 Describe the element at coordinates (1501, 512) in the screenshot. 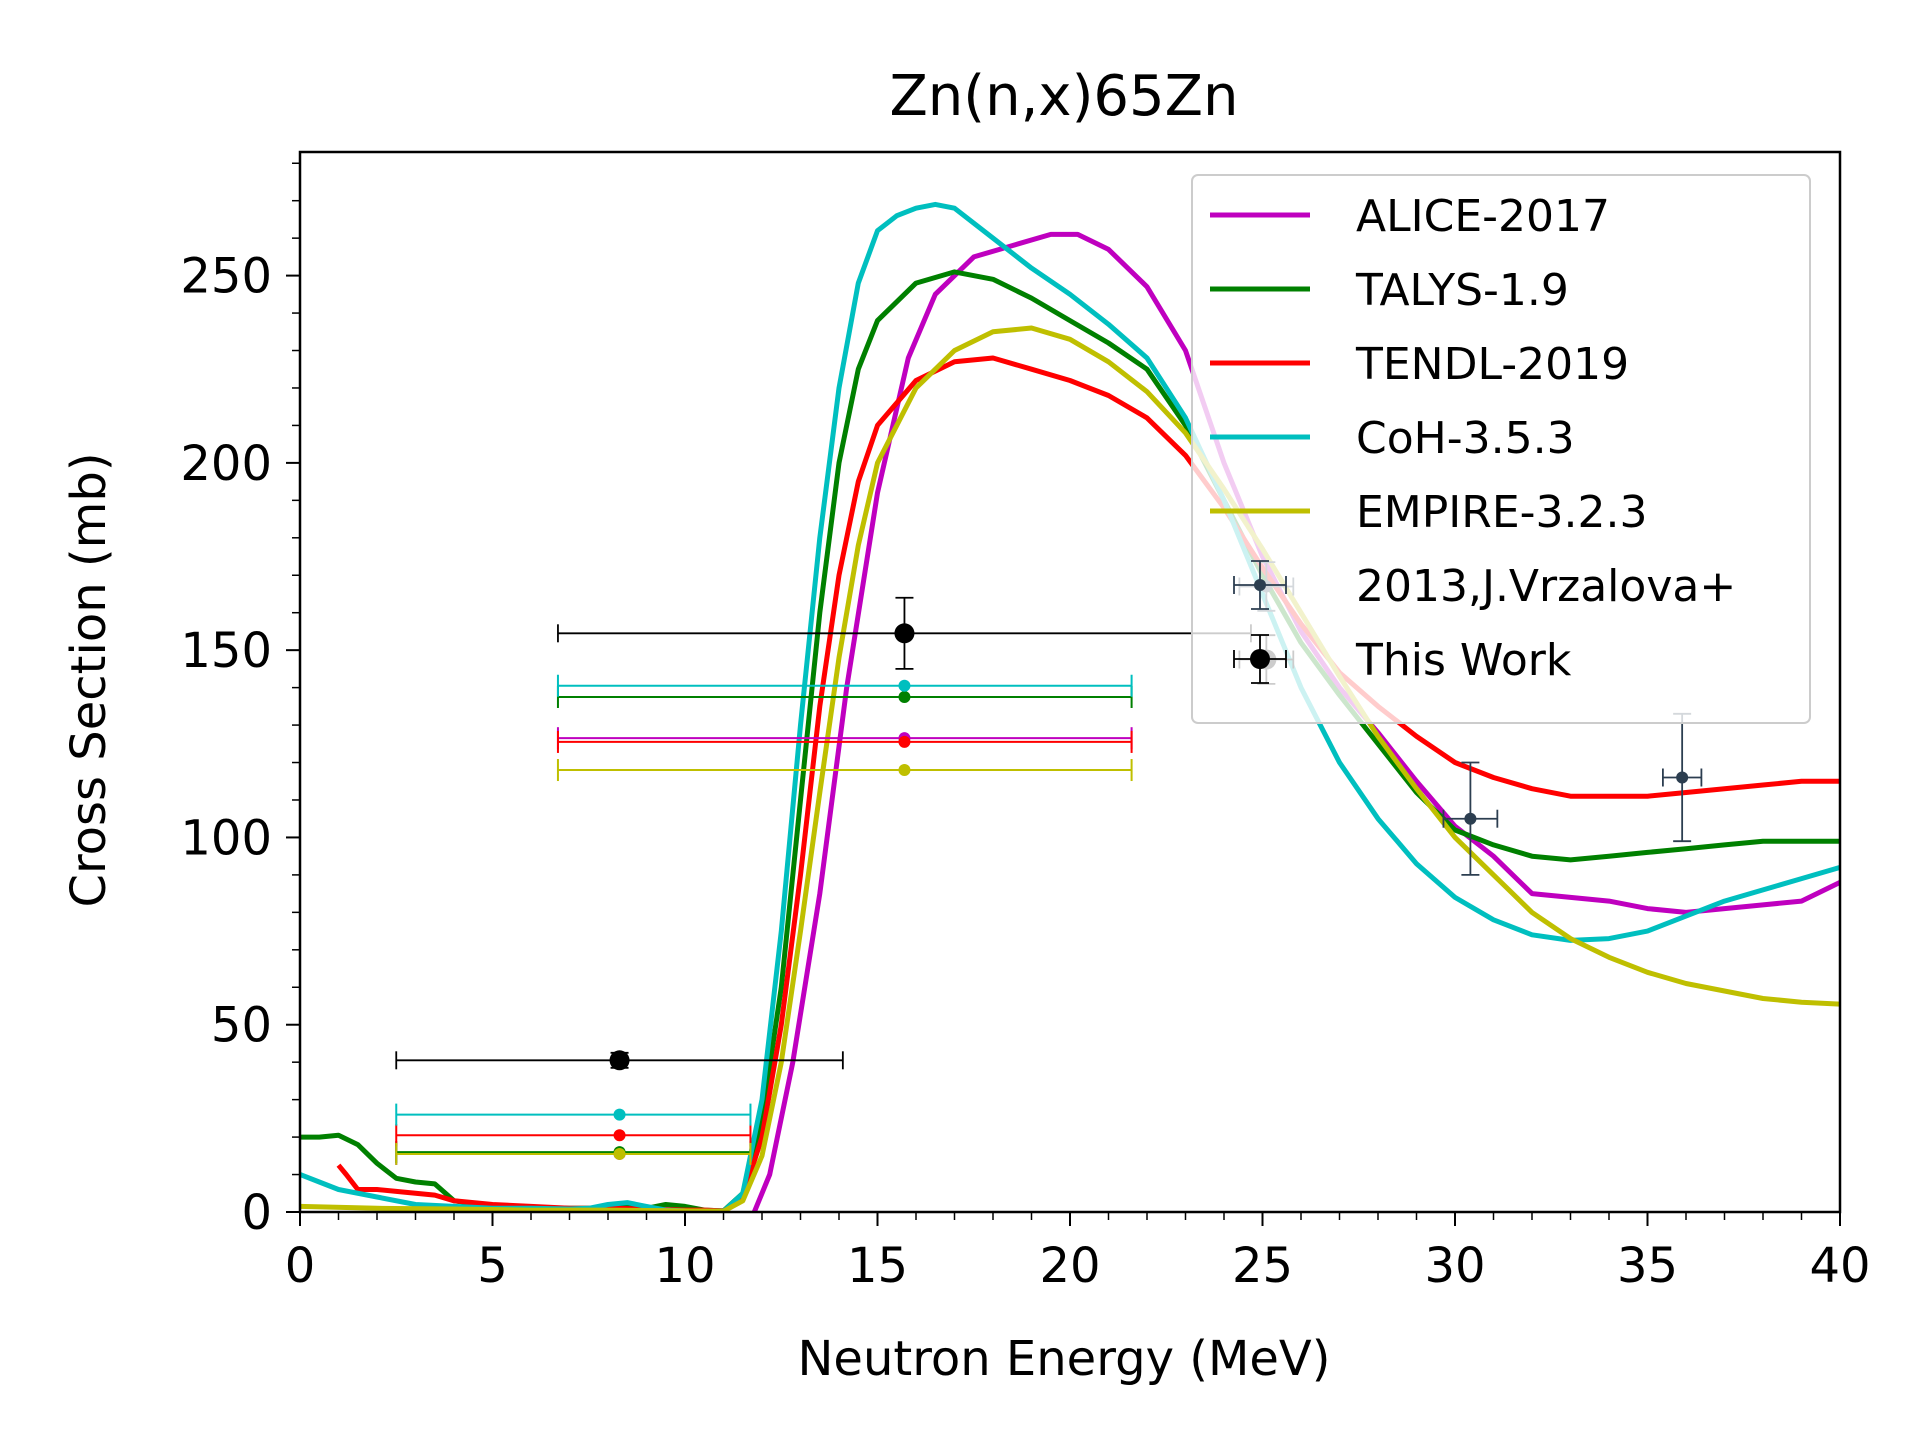

I see `legend-label-4: EMPIRE-3.2.3` at that location.